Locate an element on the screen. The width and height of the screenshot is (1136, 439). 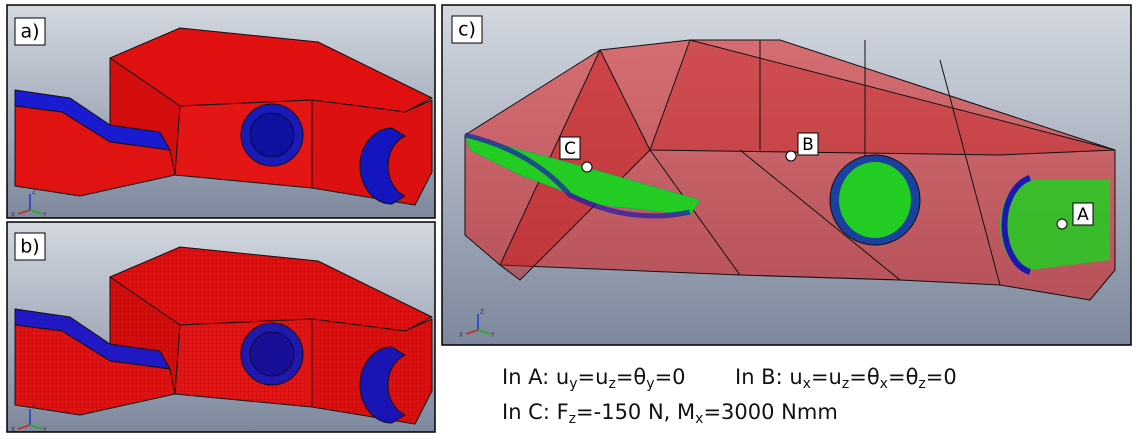
point-c is located at coordinates (587, 167).